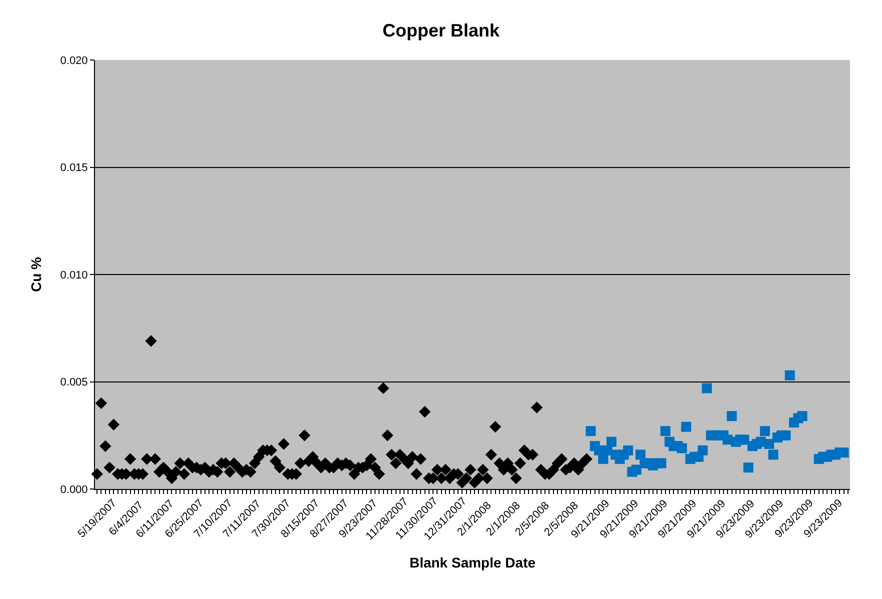  I want to click on y-tick-label: 0.010, so click(74, 275).